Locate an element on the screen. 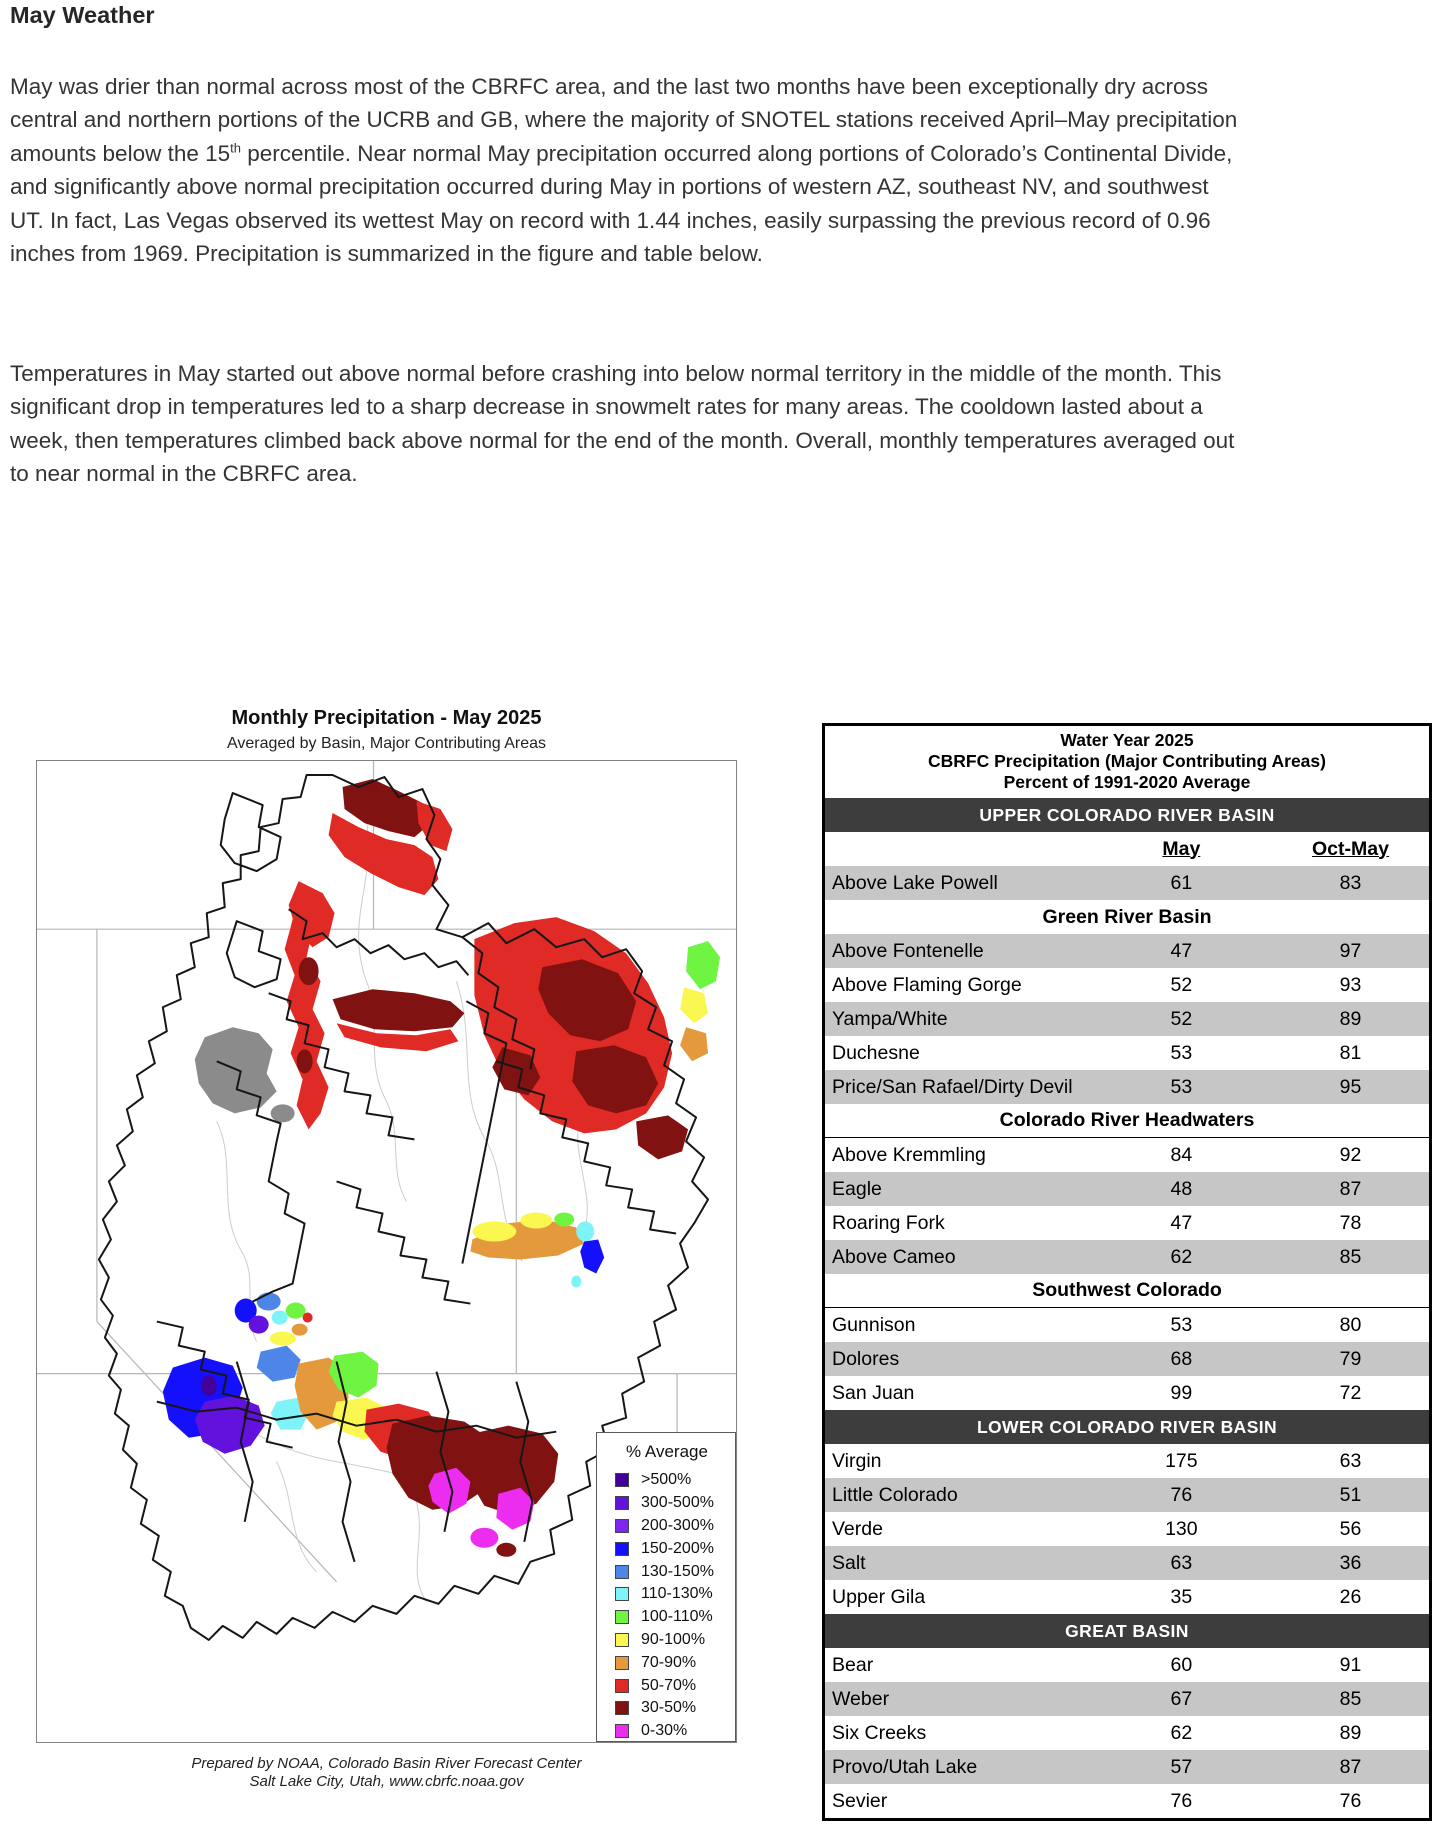 Image resolution: width=1442 pixels, height=1834 pixels. legend-label: 130-150% is located at coordinates (677, 1571).